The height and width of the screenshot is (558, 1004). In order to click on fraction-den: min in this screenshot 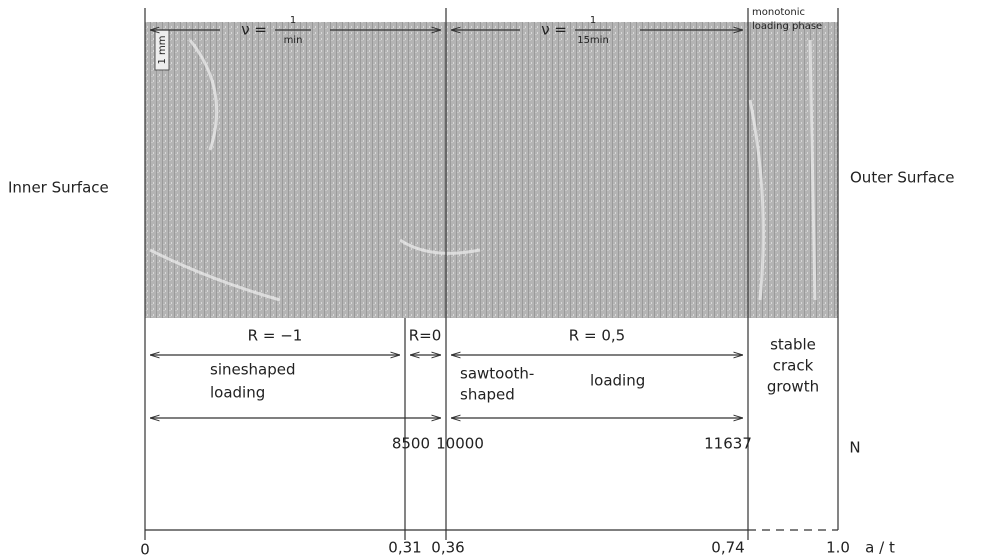, I will do `click(293, 40)`.